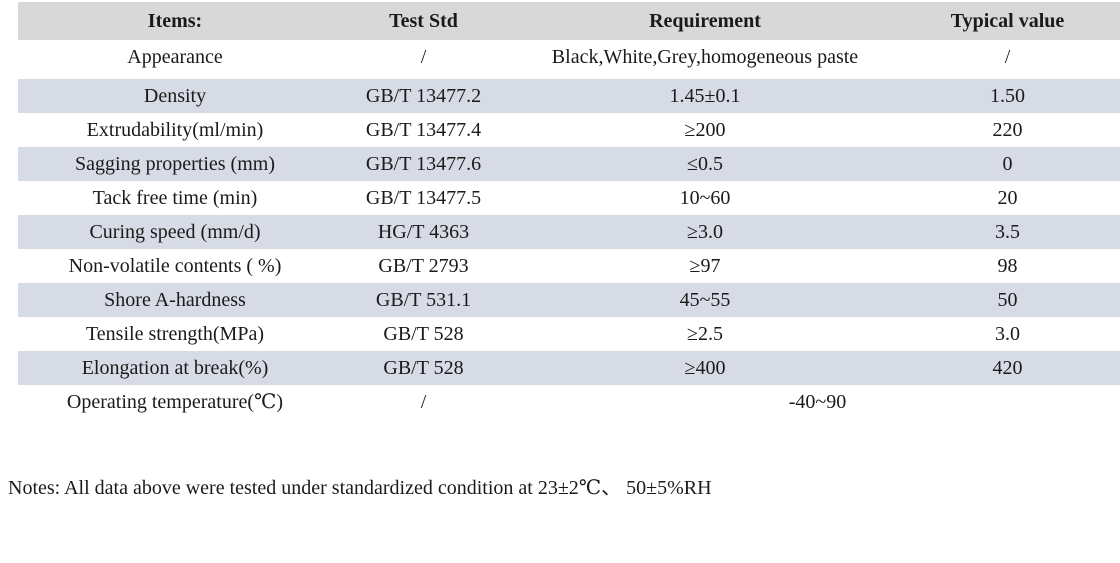 Image resolution: width=1120 pixels, height=563 pixels. I want to click on cell-item: Extrudability(ml/min), so click(175, 130).